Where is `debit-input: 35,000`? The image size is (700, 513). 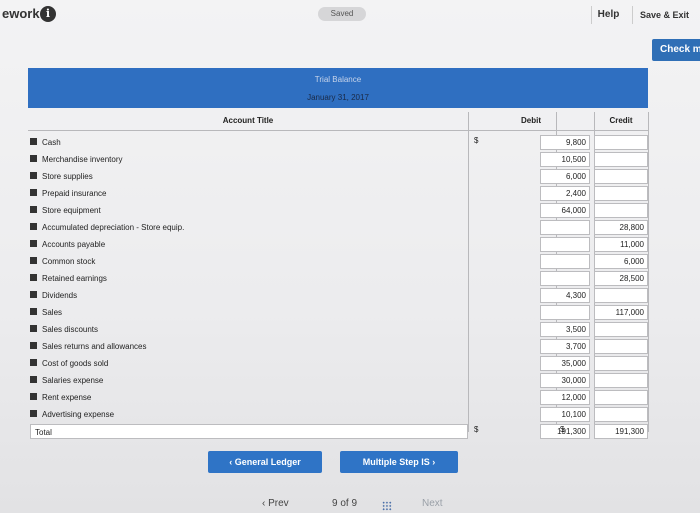 debit-input: 35,000 is located at coordinates (565, 363).